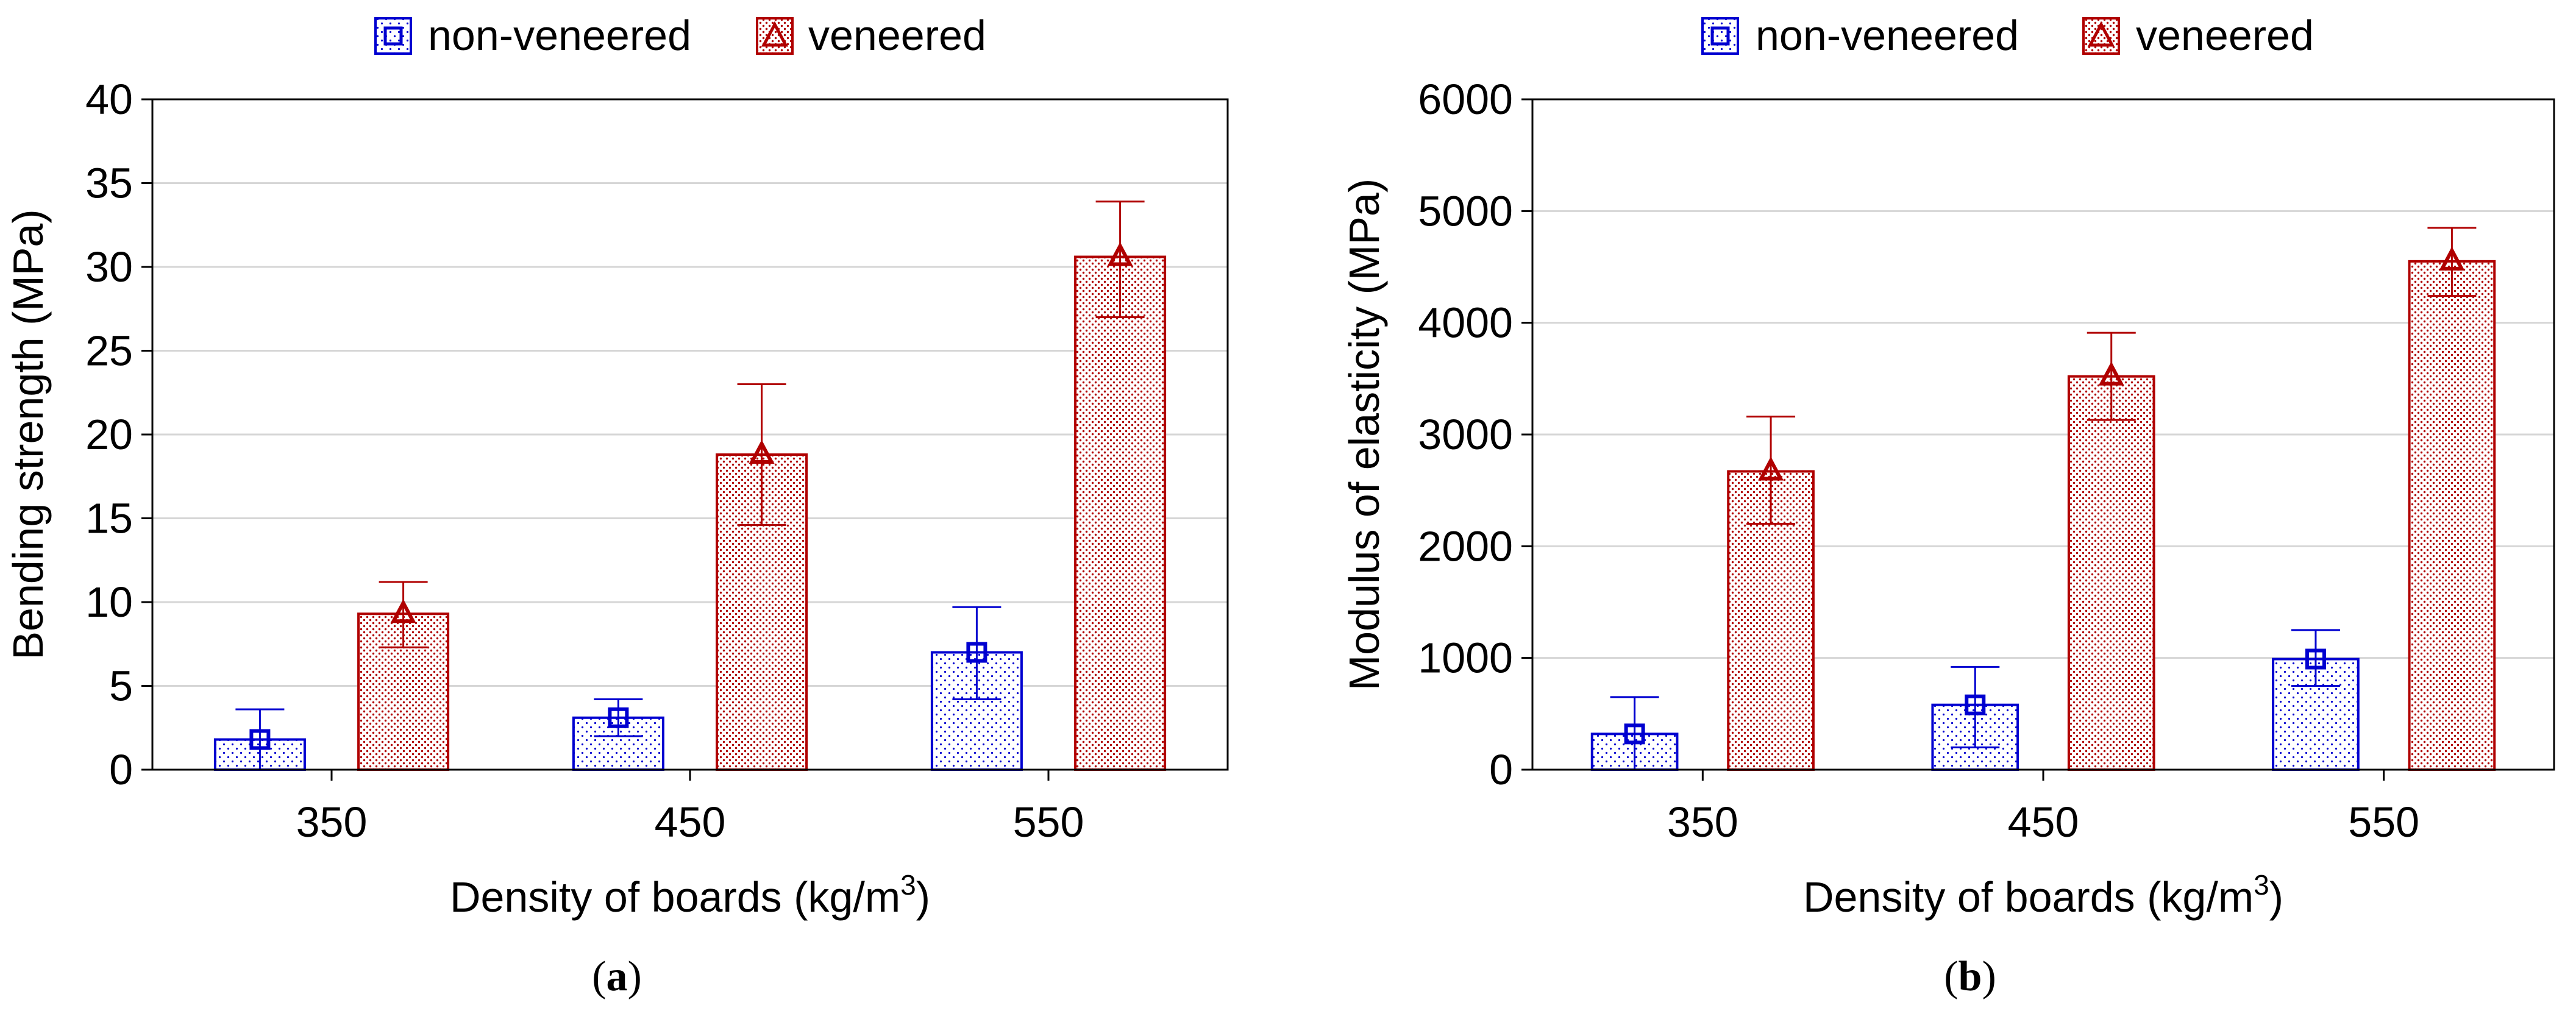  Describe the element at coordinates (1465, 99) in the screenshot. I see `y-tick-label: 6000` at that location.